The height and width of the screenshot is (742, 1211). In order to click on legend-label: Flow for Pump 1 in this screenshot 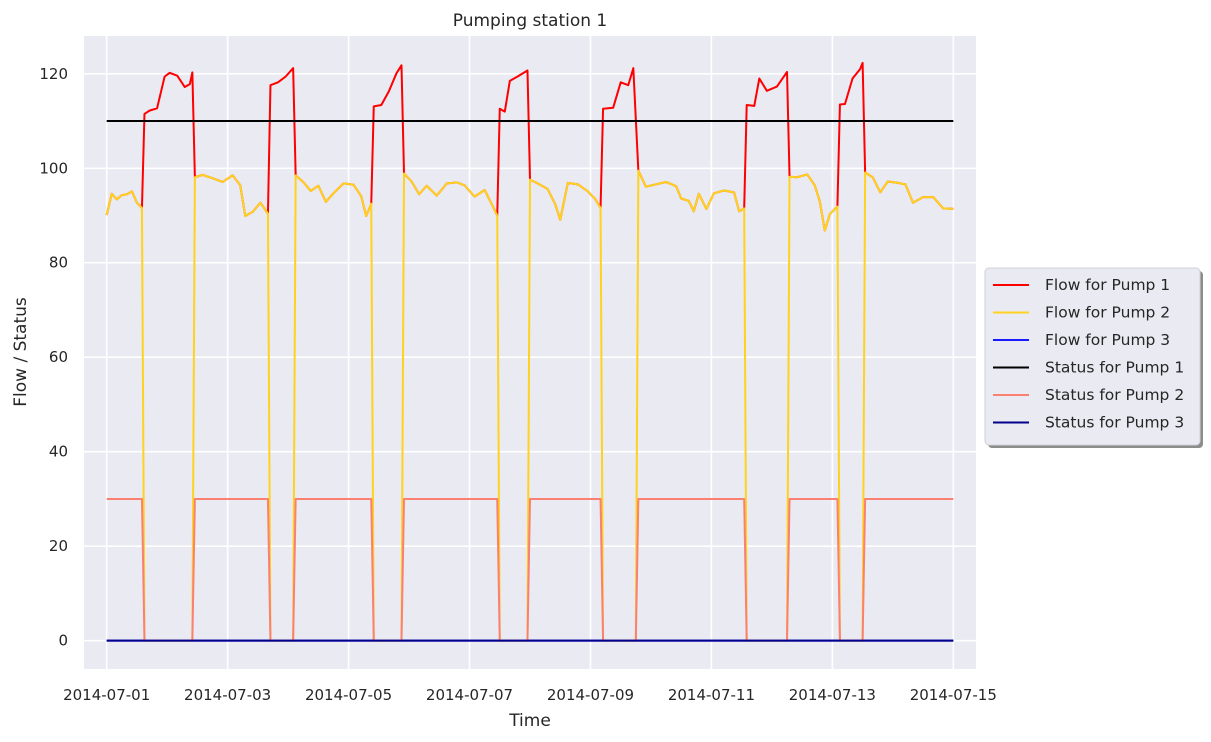, I will do `click(1107, 285)`.